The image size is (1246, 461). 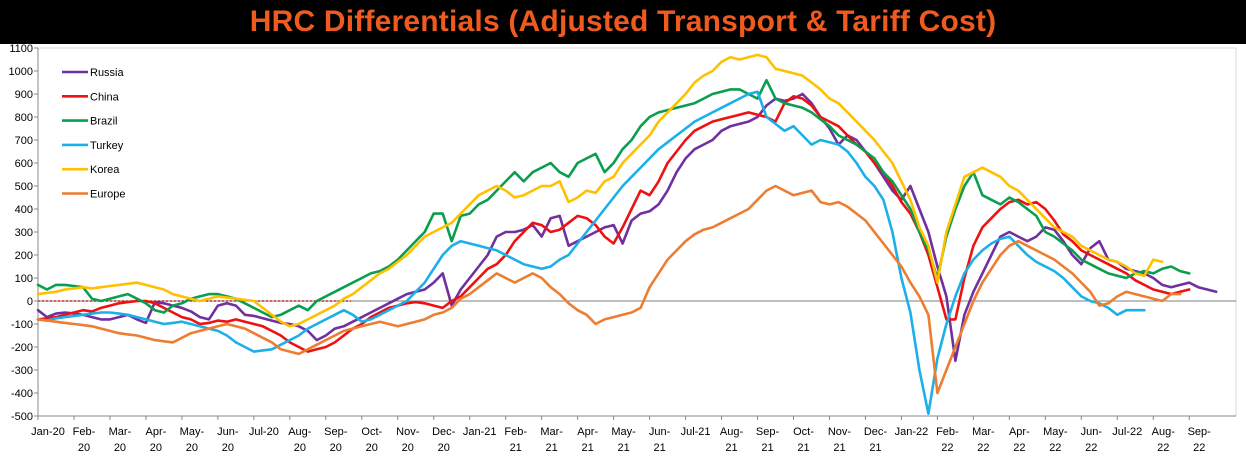 I want to click on legend-label-brazil: Brazil, so click(x=104, y=122).